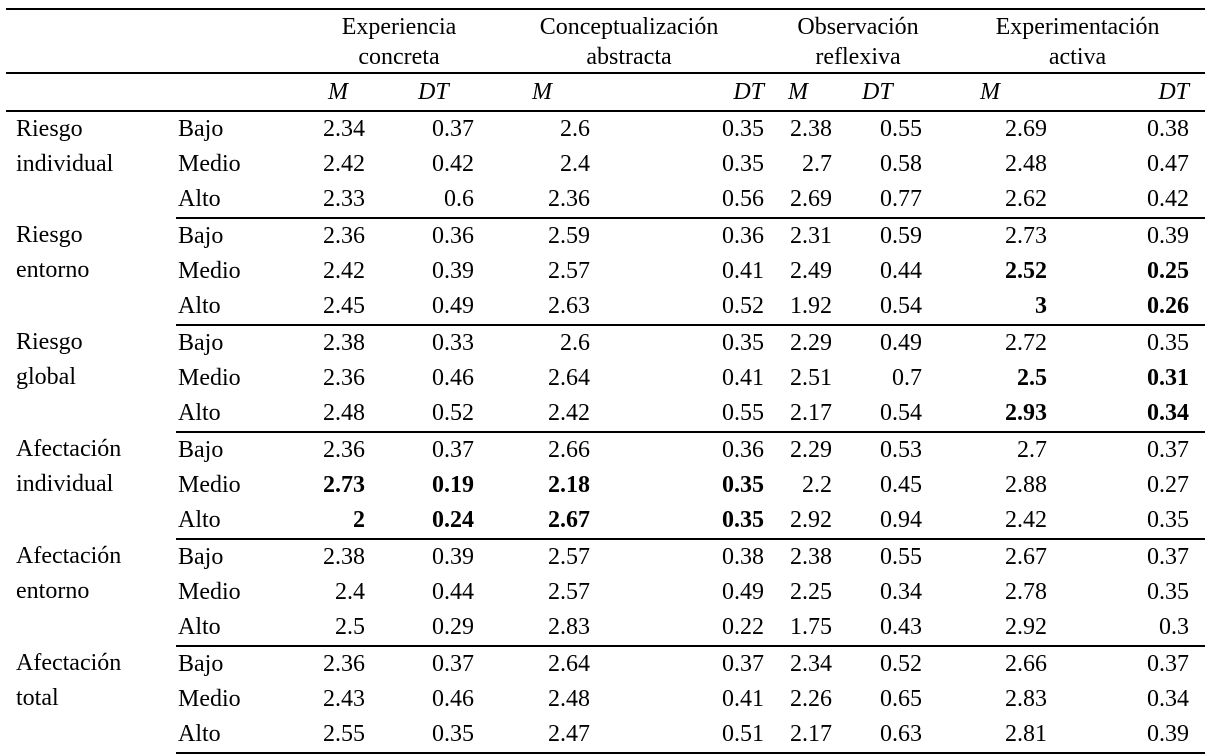 This screenshot has height=754, width=1211. I want to click on row-group-label: Riesgo entorno, so click(91, 271).